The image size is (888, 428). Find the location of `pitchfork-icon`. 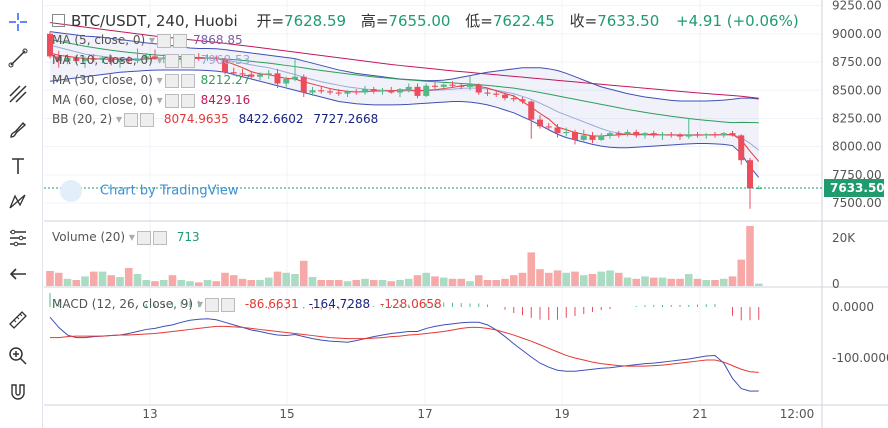

pitchfork-icon is located at coordinates (18, 94).